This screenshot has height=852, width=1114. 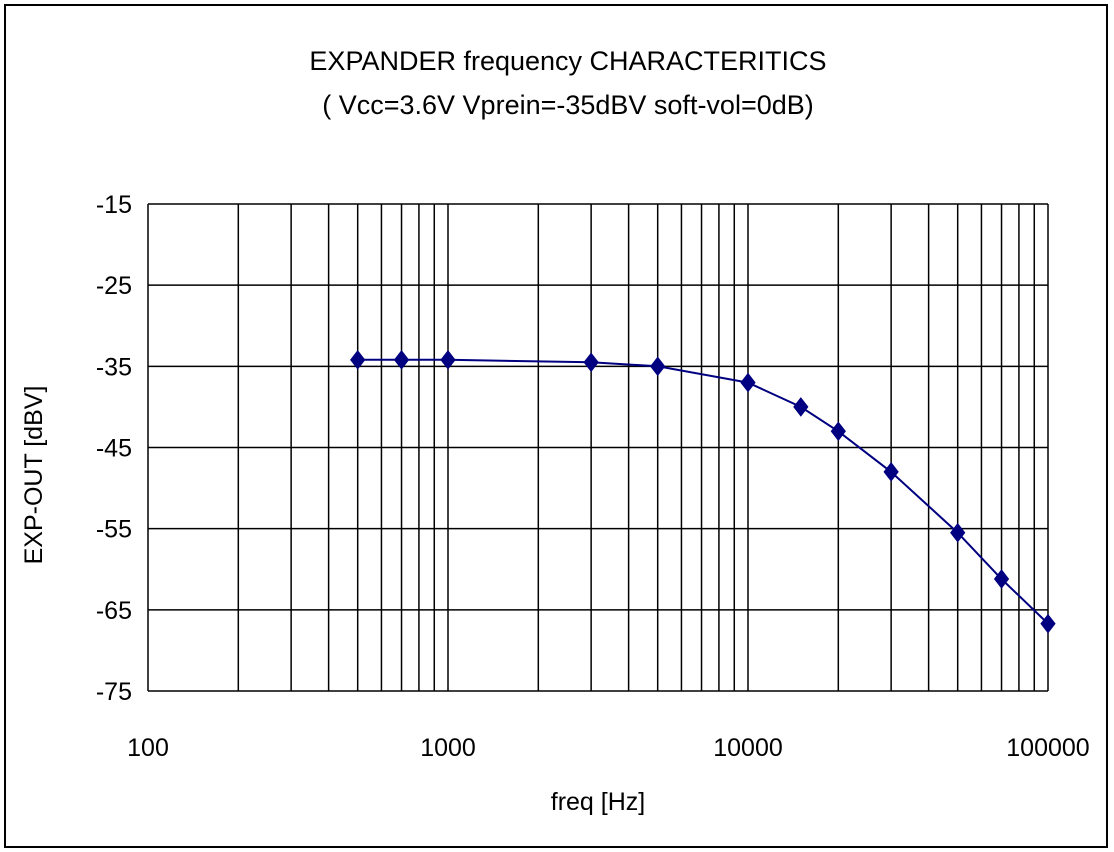 I want to click on x-tick-label: 1000, so click(x=448, y=748).